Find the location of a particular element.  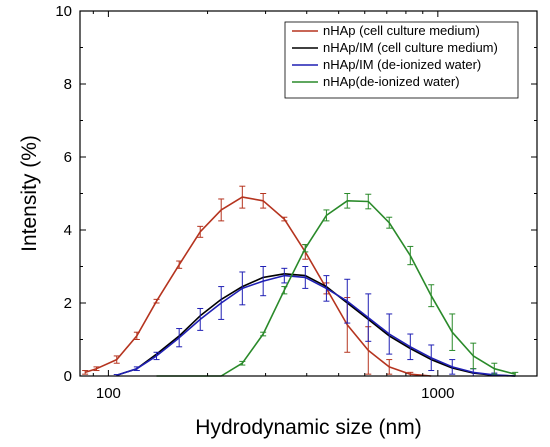

legend-box is located at coordinates (401, 60).